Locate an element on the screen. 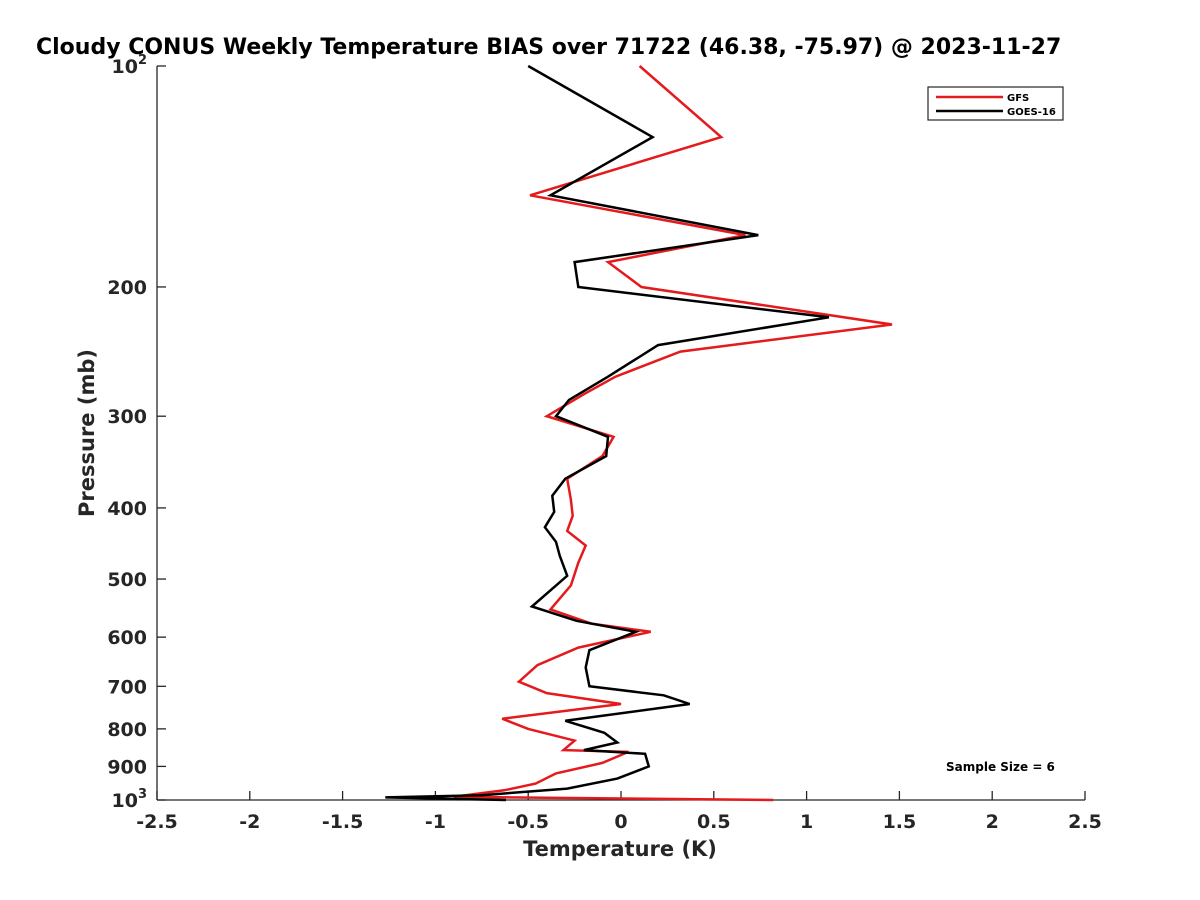 The image size is (1200, 900). legend-label-goes-16: GOES-16 is located at coordinates (1031, 112).